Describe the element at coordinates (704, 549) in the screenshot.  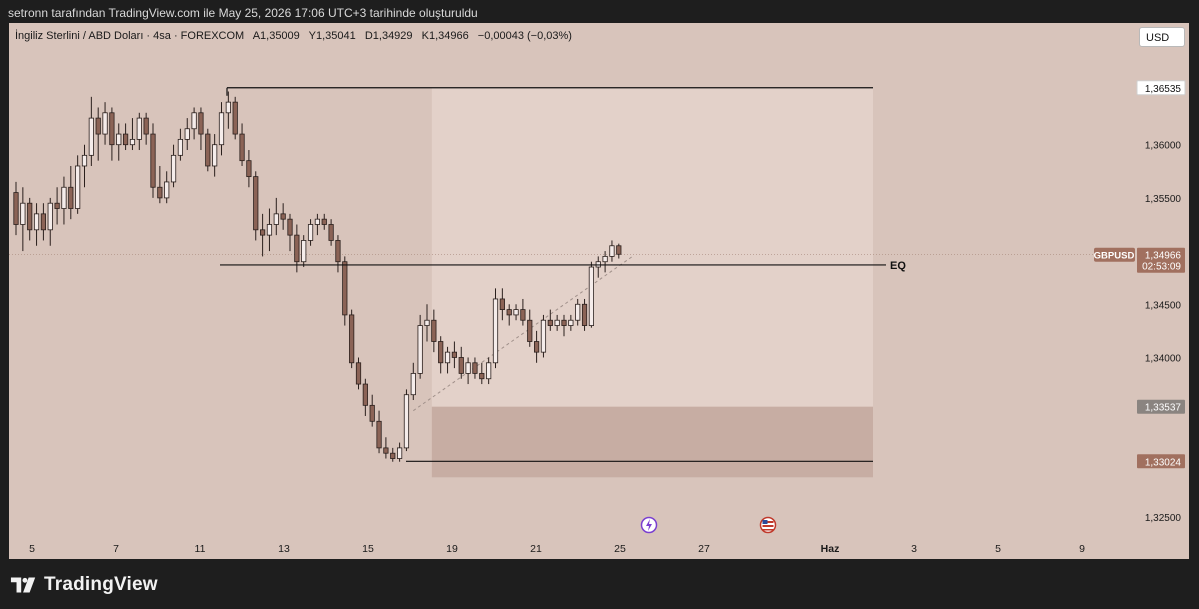
I see `time-tick-label: 27` at that location.